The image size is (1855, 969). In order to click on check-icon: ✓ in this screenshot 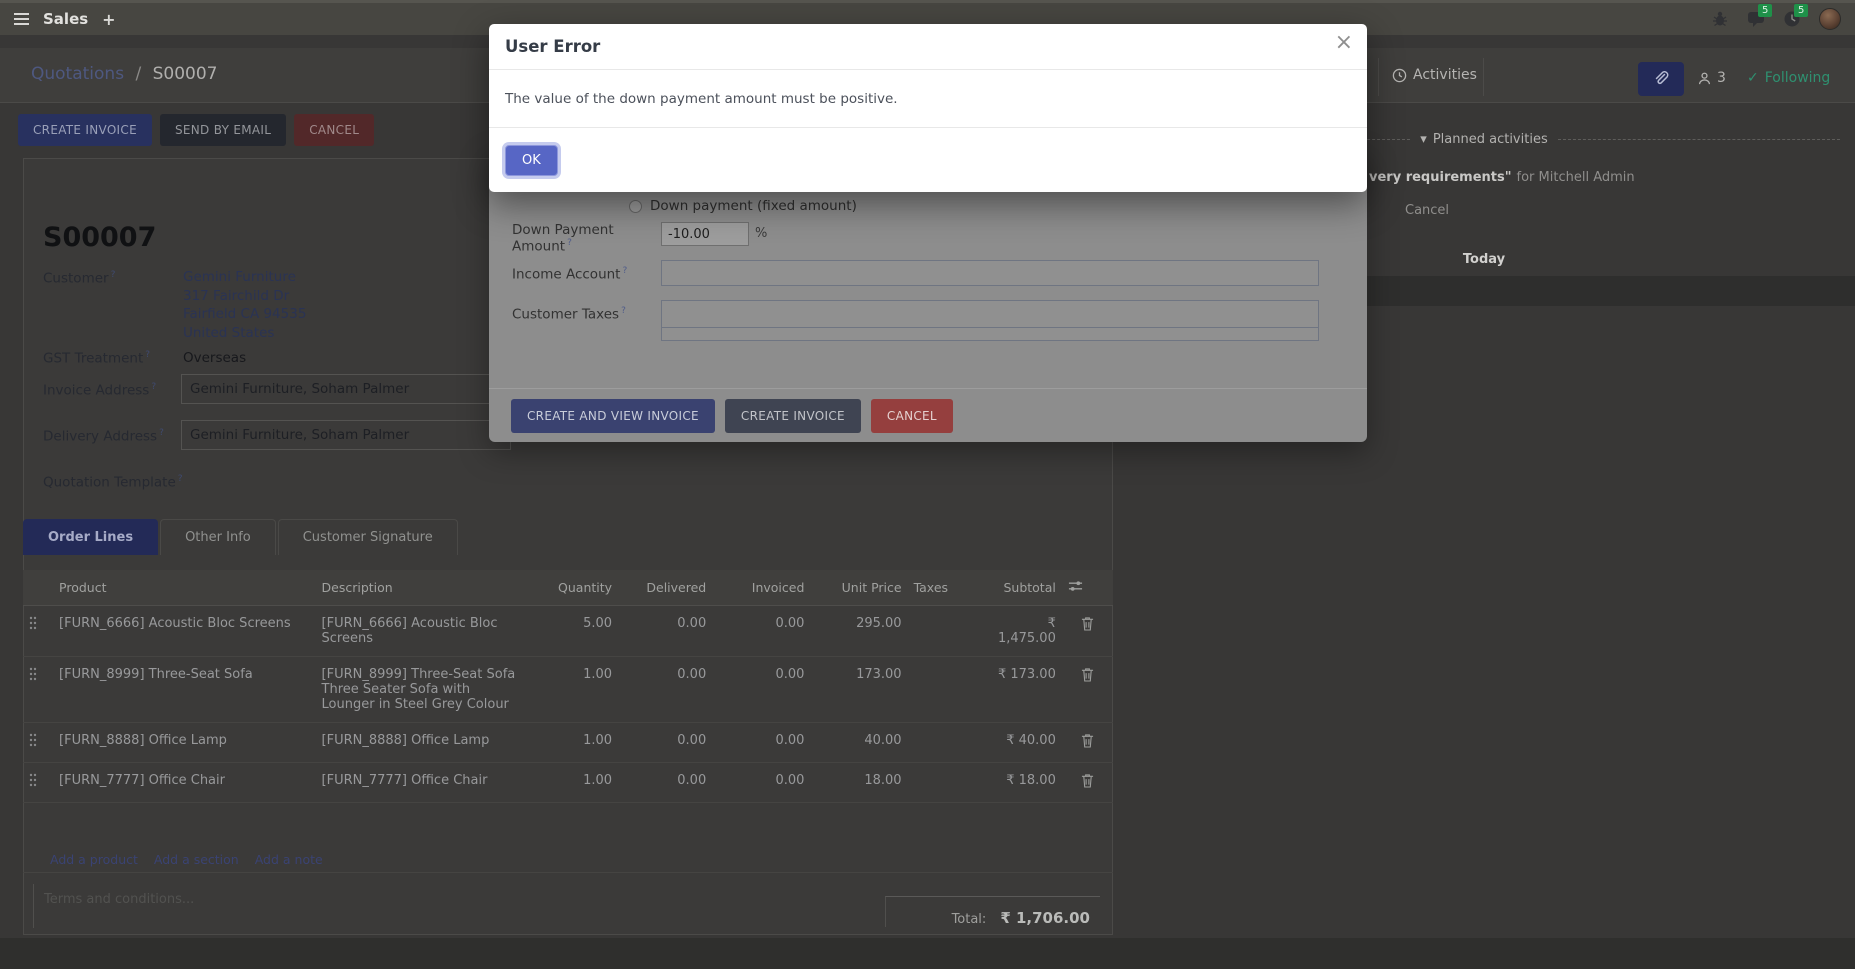, I will do `click(1753, 78)`.